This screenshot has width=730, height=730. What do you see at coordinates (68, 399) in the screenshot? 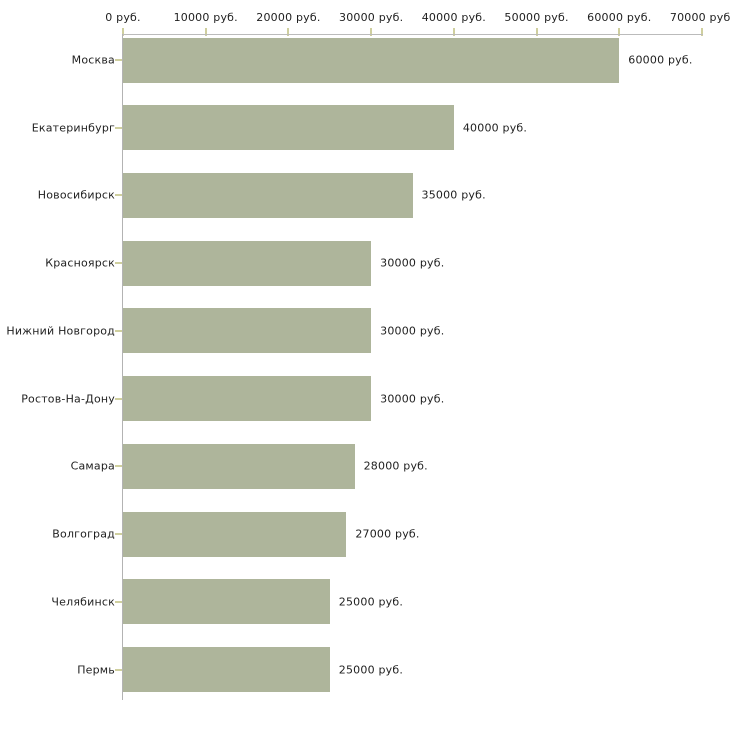
I see `category-label: Ростов-На-Дону` at bounding box center [68, 399].